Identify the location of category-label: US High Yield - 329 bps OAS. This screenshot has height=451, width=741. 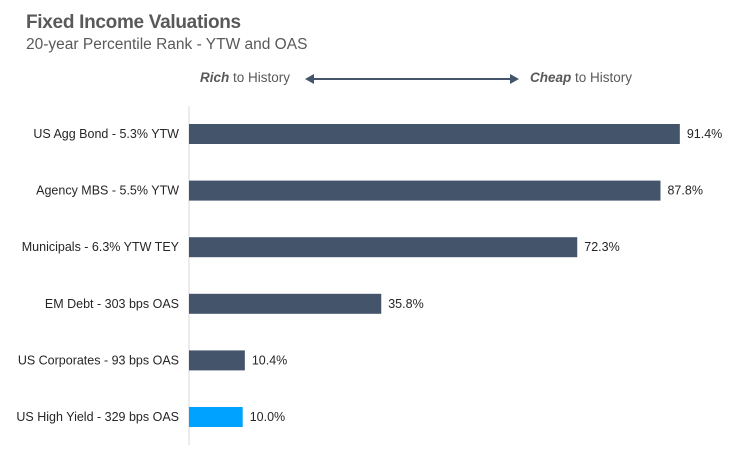
(97, 417).